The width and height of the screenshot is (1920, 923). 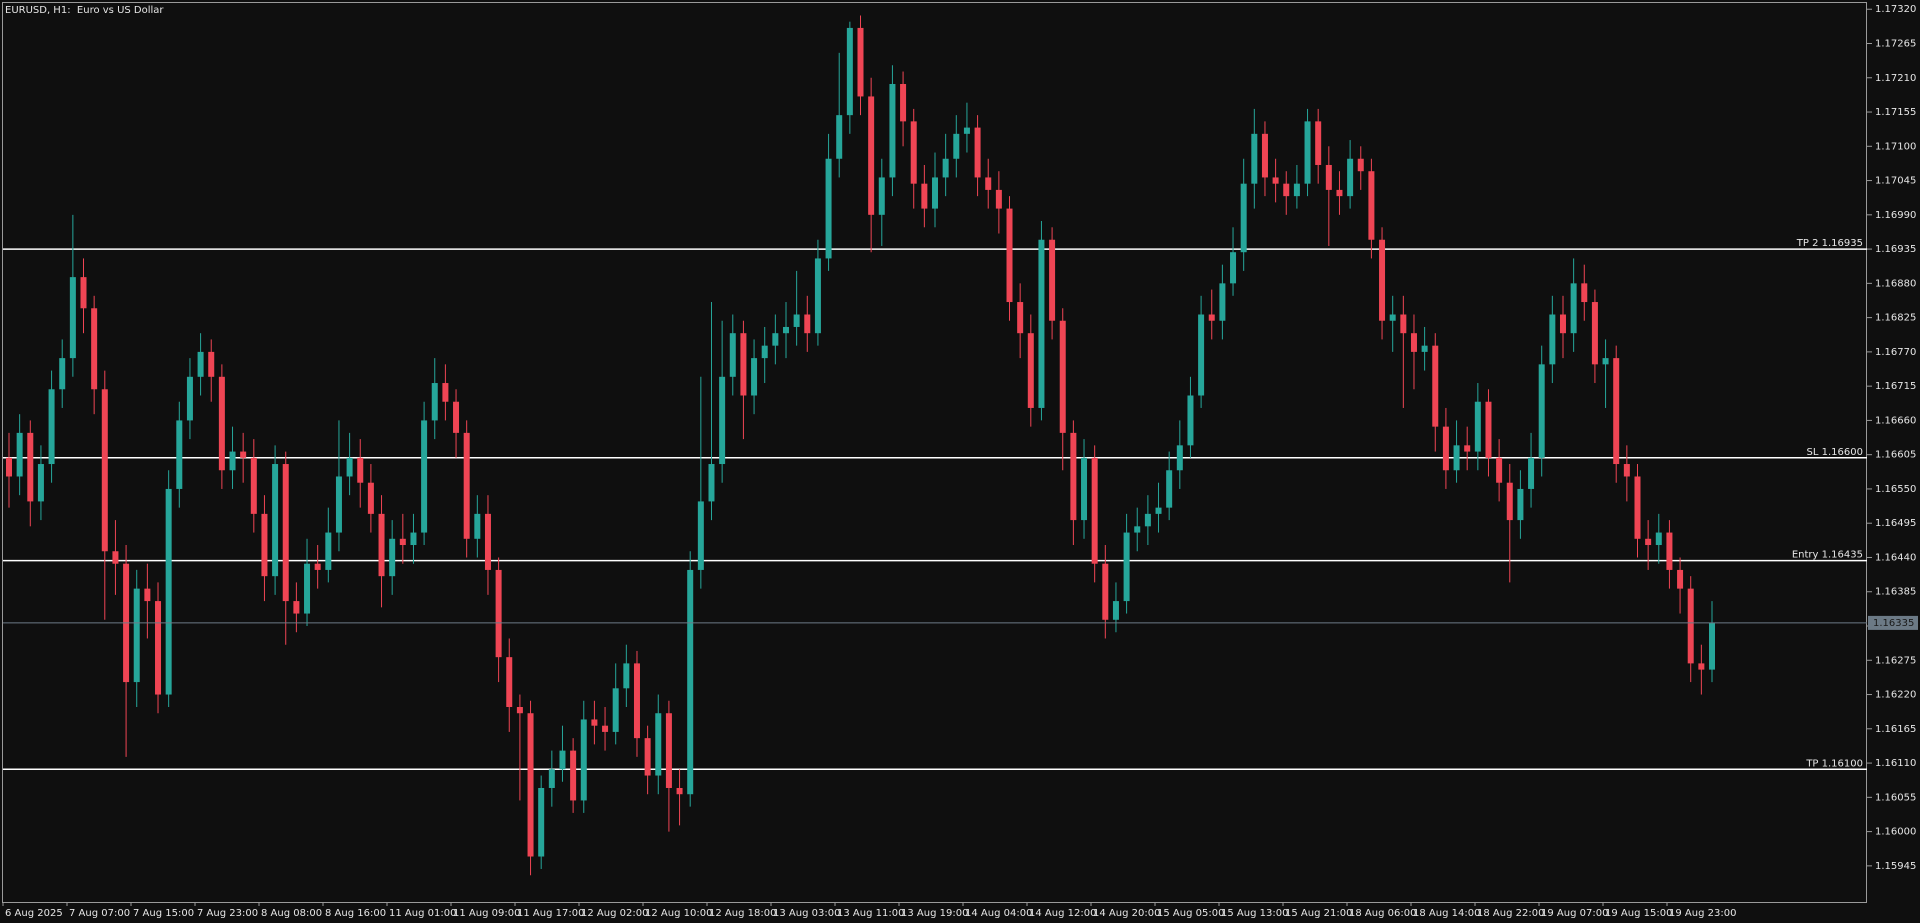 I want to click on y-tick-label: 1.16055, so click(x=1895, y=797).